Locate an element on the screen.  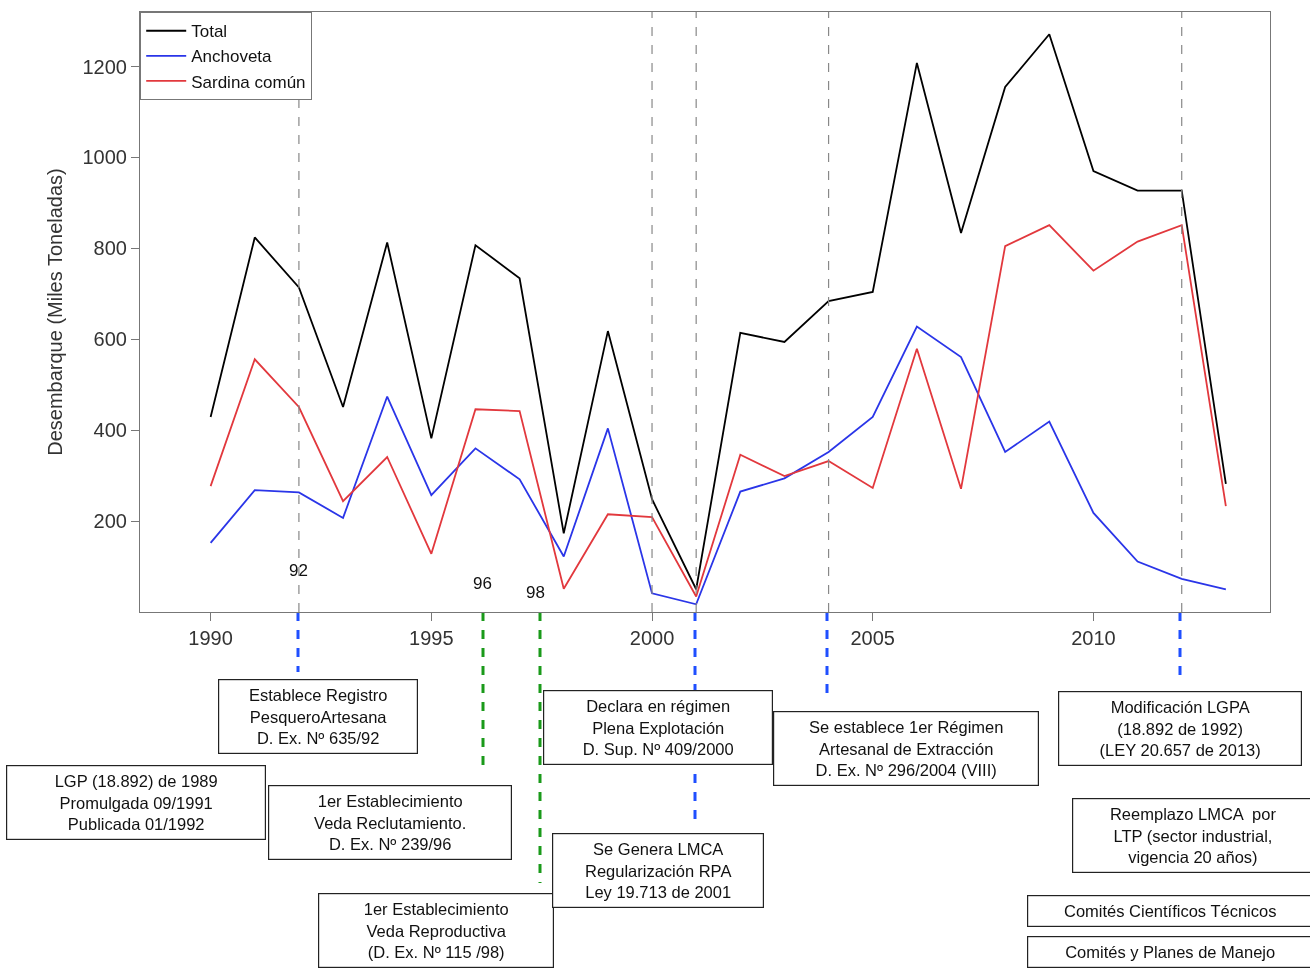
text: 1er Establecimiento Veda Reproductiva (D. Ex. Nº 115 /98) is located at coordinates (436, 931).